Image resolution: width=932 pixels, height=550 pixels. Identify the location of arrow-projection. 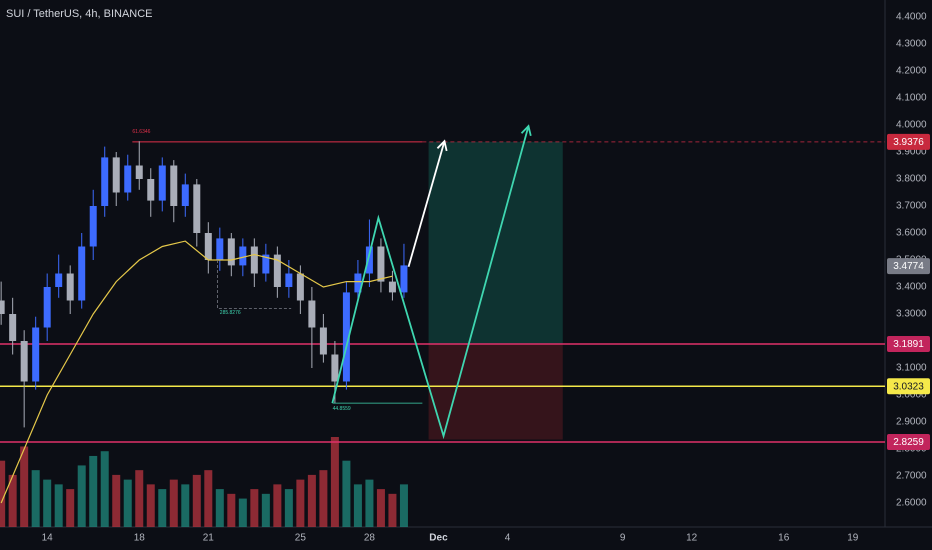
(426, 203).